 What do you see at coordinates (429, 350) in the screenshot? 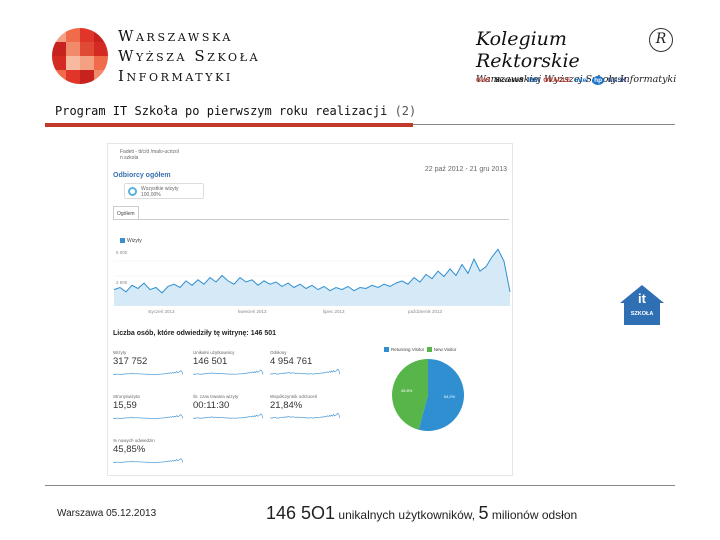
I see `pie-legend-swatch-new` at bounding box center [429, 350].